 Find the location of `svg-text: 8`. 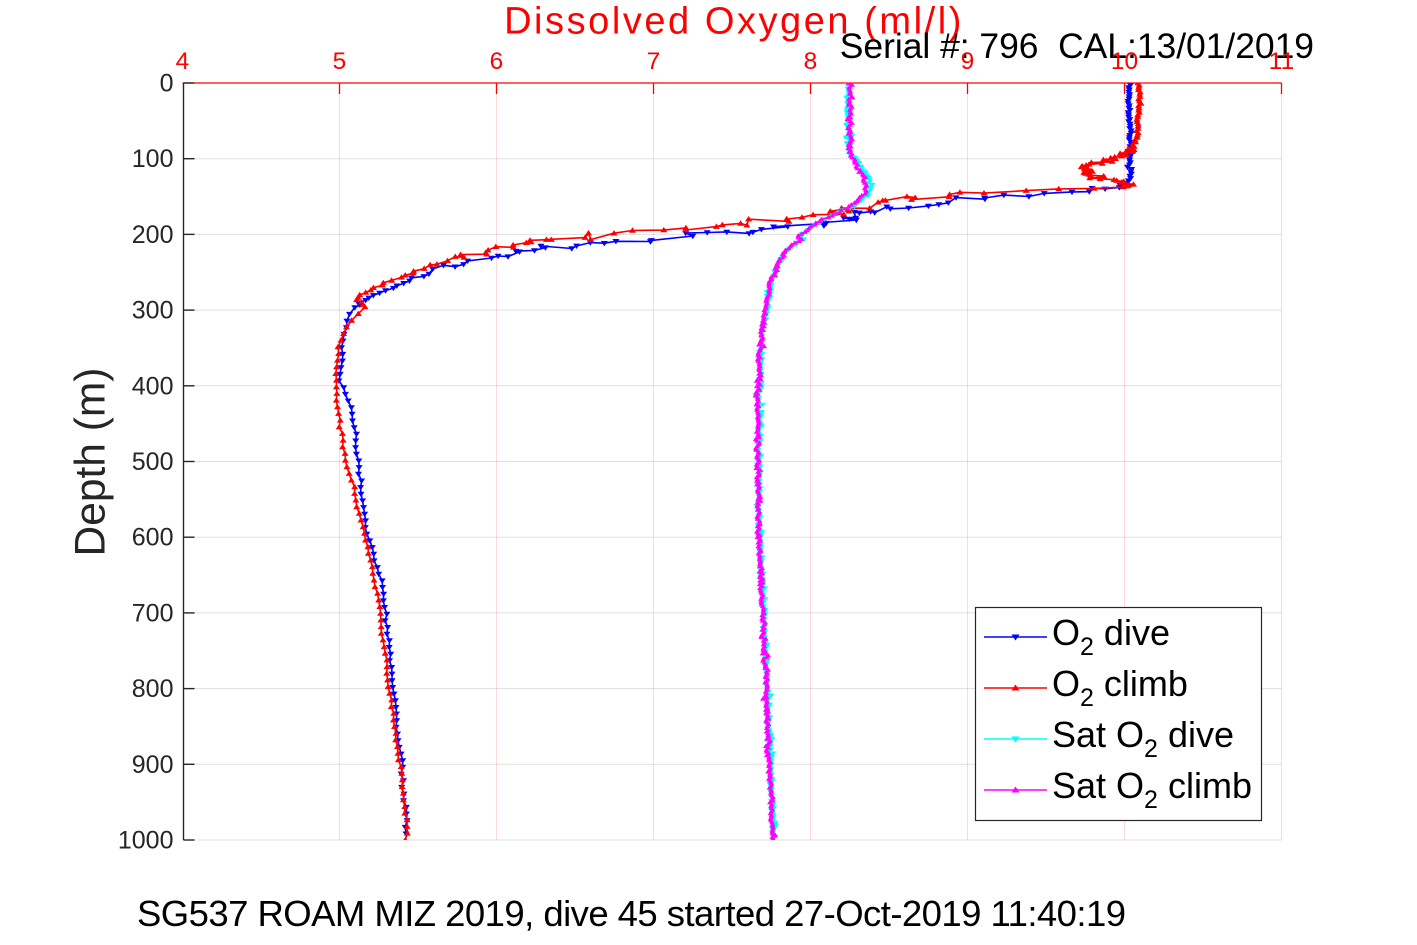

svg-text: 8 is located at coordinates (811, 61).